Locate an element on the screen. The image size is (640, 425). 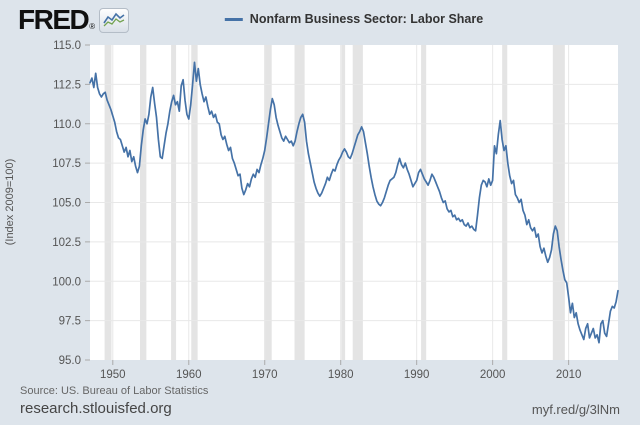
research-stlouisfed-link: research.stlouisfed.org is located at coordinates (96, 408).